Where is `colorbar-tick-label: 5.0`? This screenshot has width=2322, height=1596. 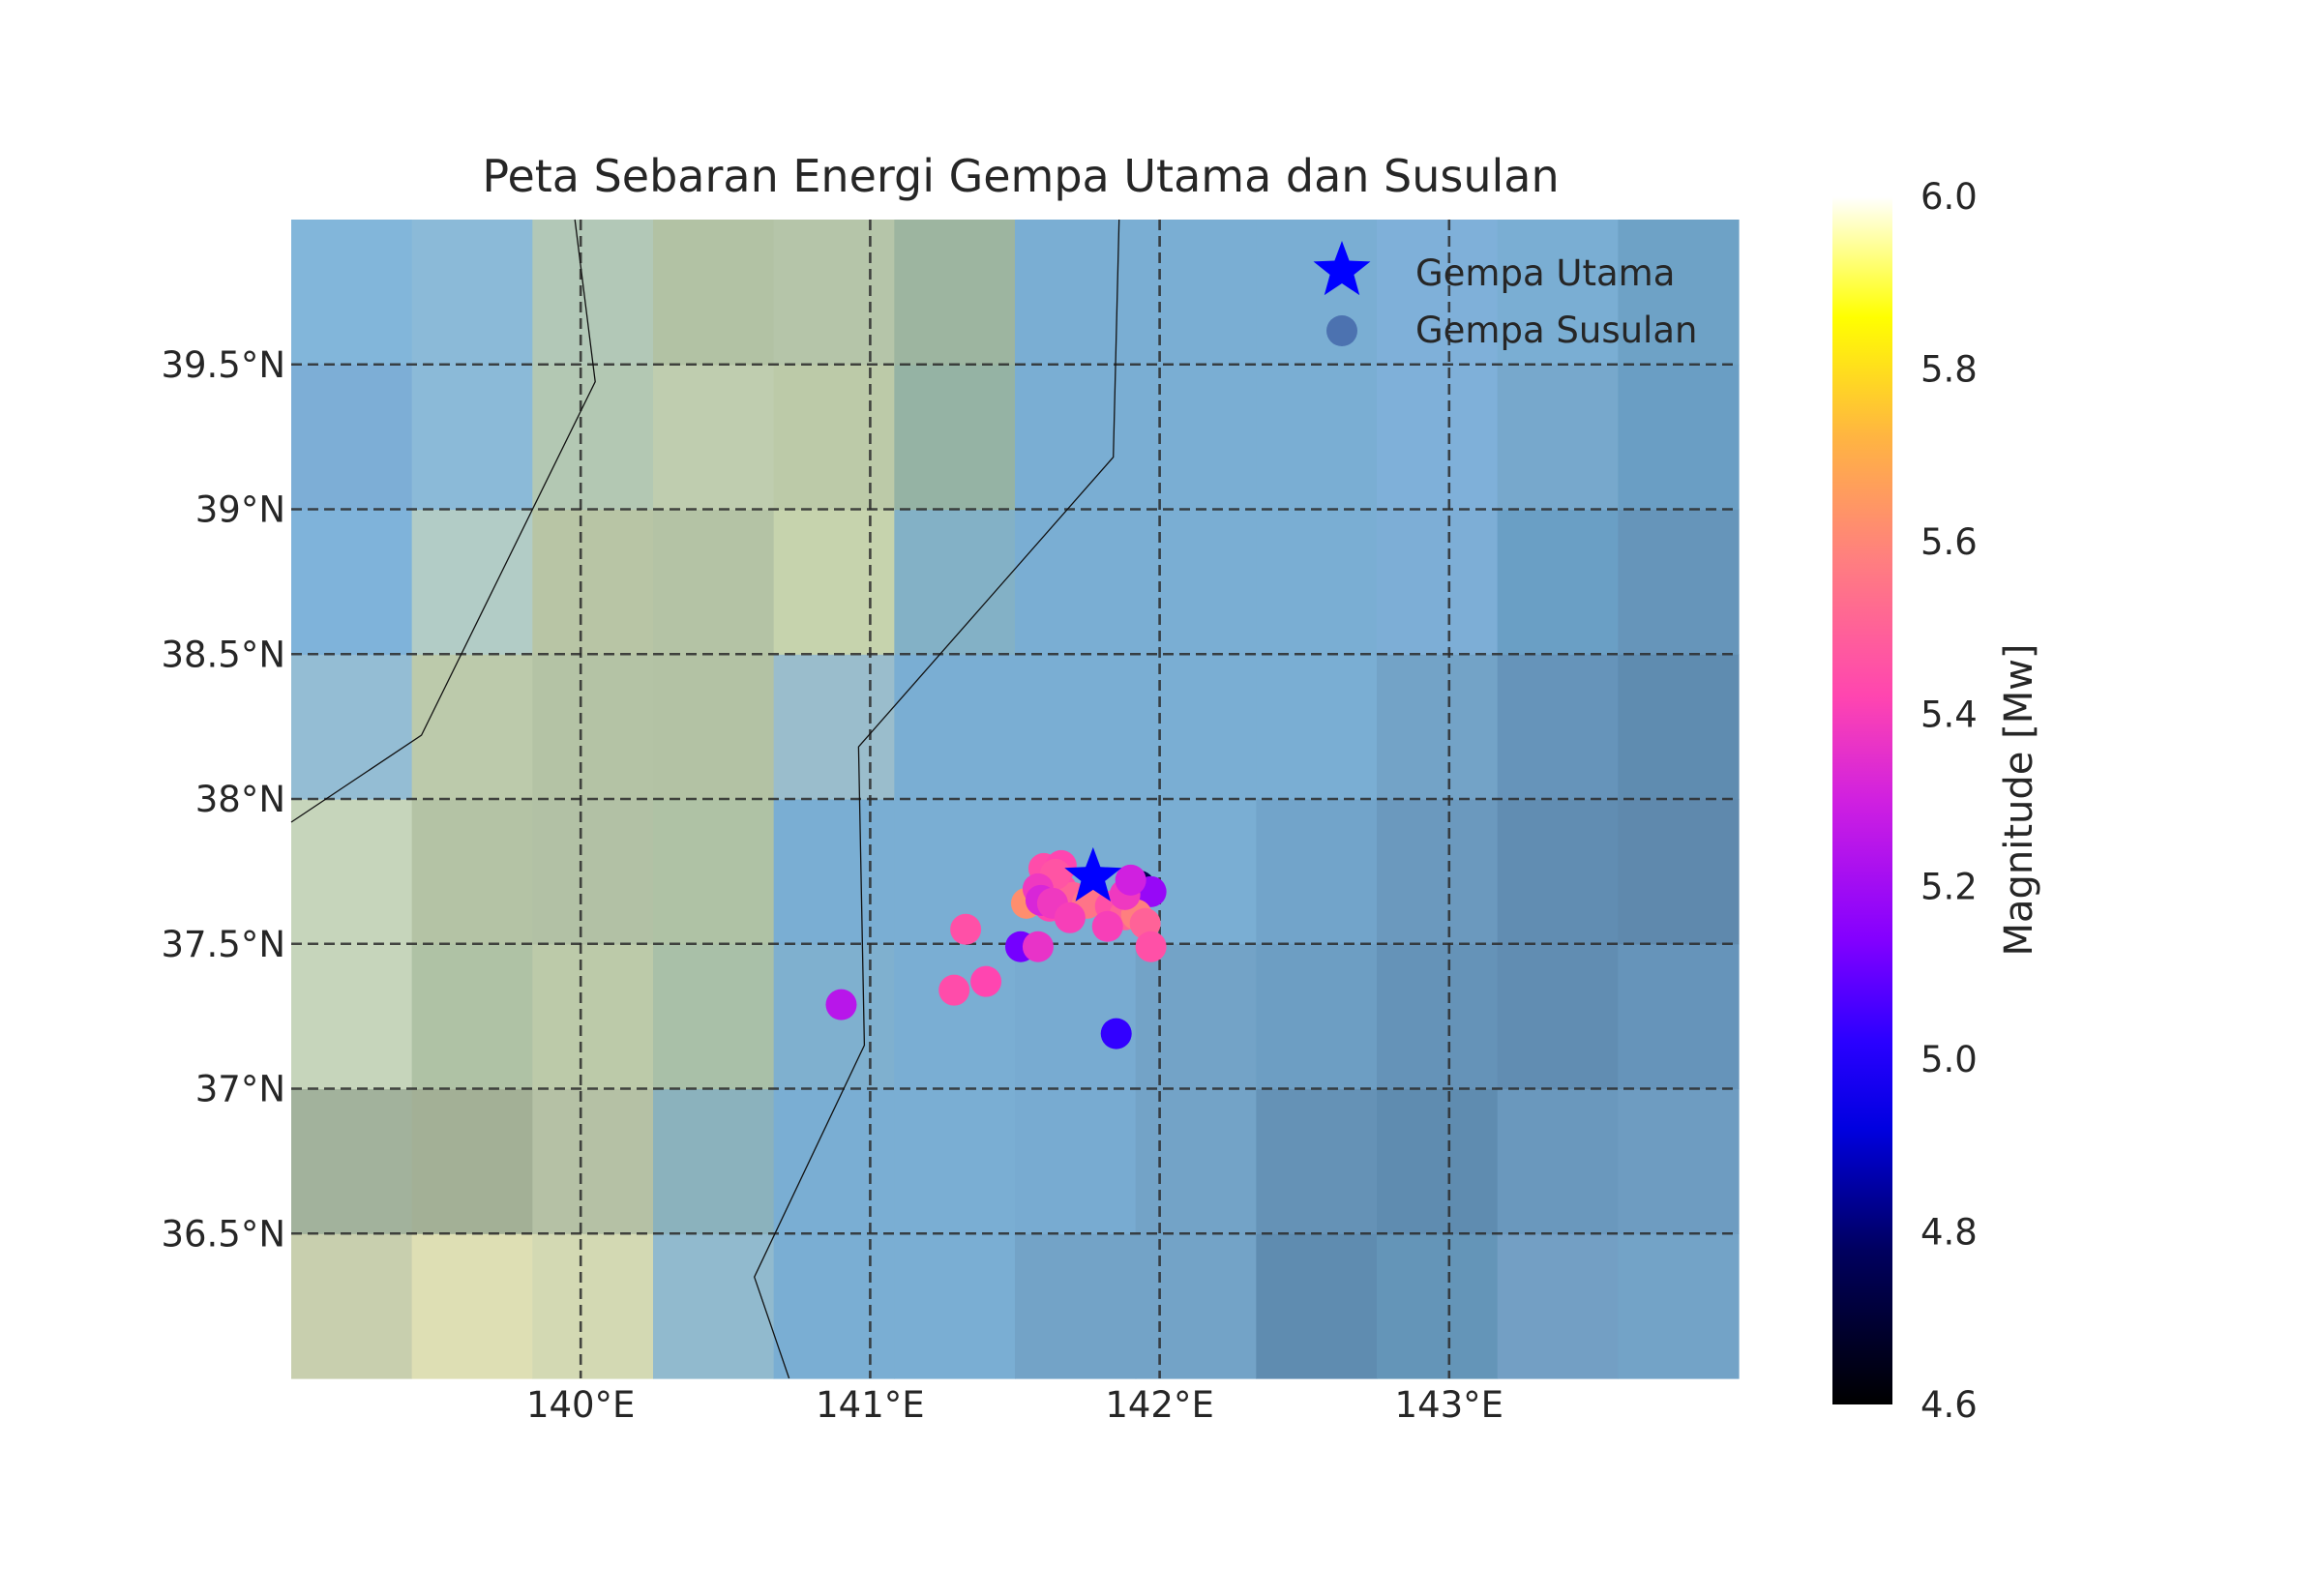
colorbar-tick-label: 5.0 is located at coordinates (1949, 1059).